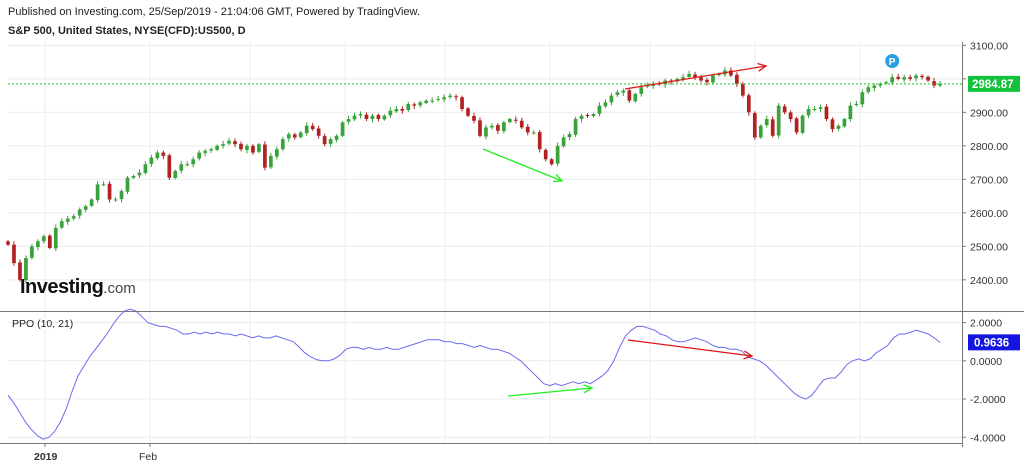 The height and width of the screenshot is (467, 1024). Describe the element at coordinates (991, 343) in the screenshot. I see `last-ppo-label: 0.9636` at that location.